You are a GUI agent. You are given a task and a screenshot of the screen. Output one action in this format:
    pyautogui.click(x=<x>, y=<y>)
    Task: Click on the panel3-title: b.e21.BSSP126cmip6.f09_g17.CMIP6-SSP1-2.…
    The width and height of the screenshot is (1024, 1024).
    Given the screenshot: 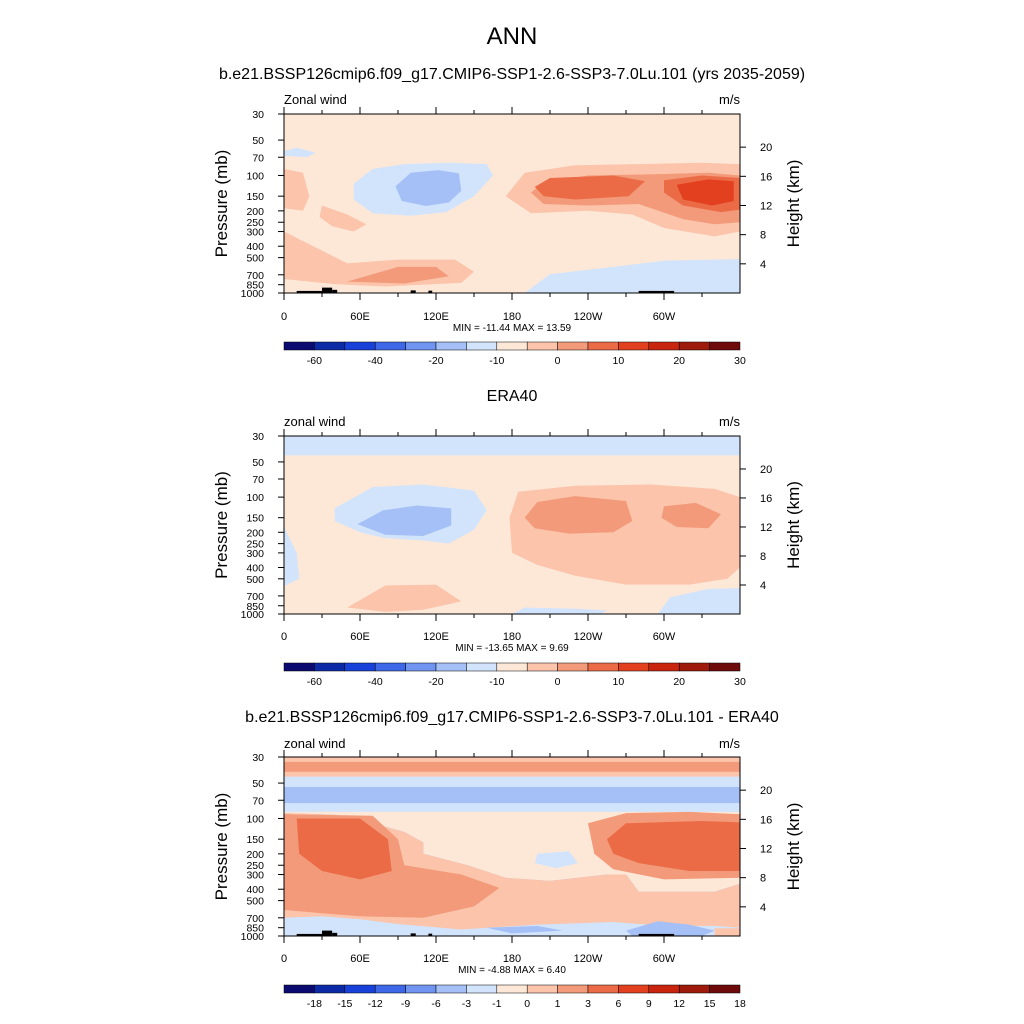 What is the action you would take?
    pyautogui.click(x=512, y=717)
    